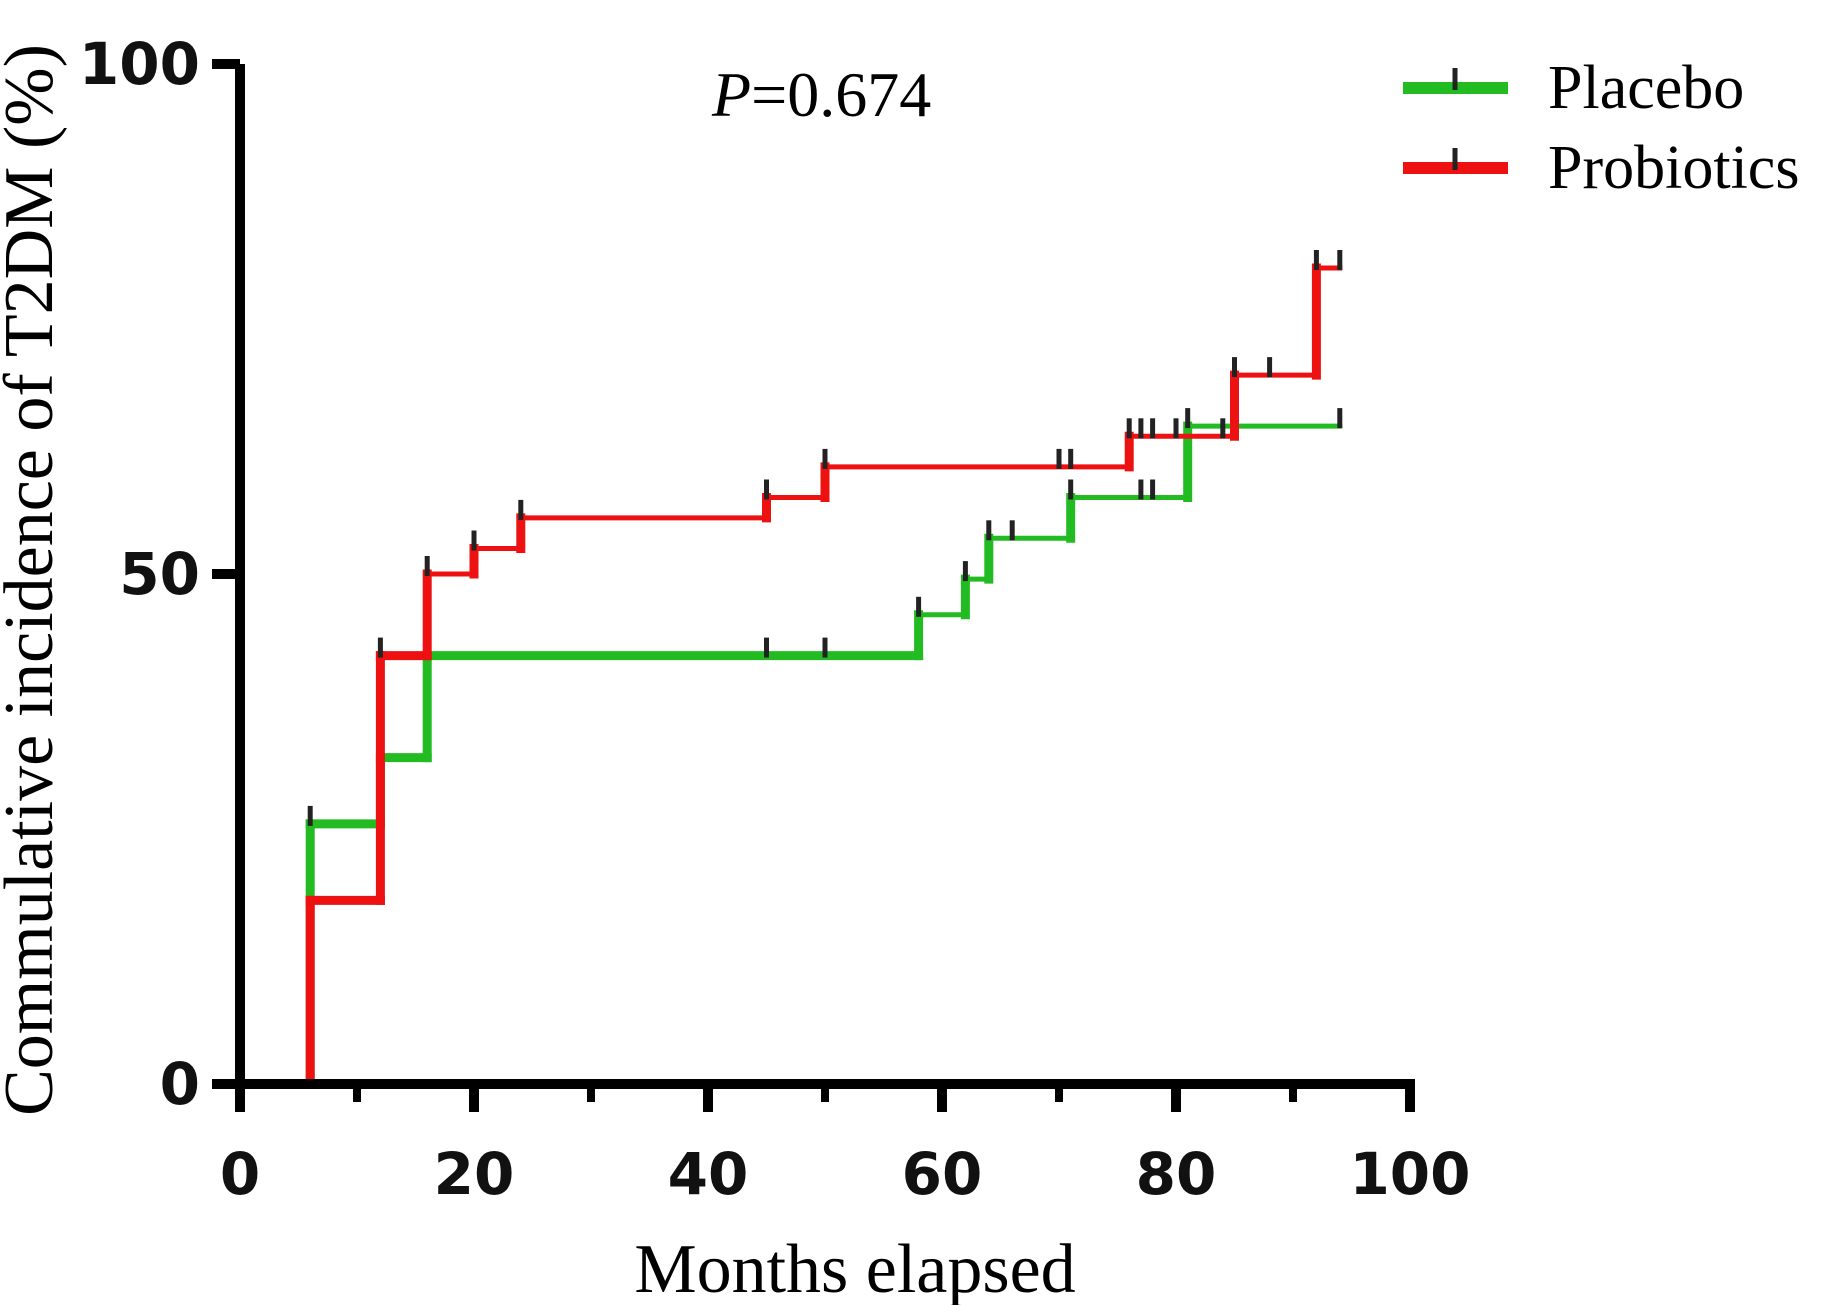  Describe the element at coordinates (180, 1084) in the screenshot. I see `y-tick-label: 0` at that location.